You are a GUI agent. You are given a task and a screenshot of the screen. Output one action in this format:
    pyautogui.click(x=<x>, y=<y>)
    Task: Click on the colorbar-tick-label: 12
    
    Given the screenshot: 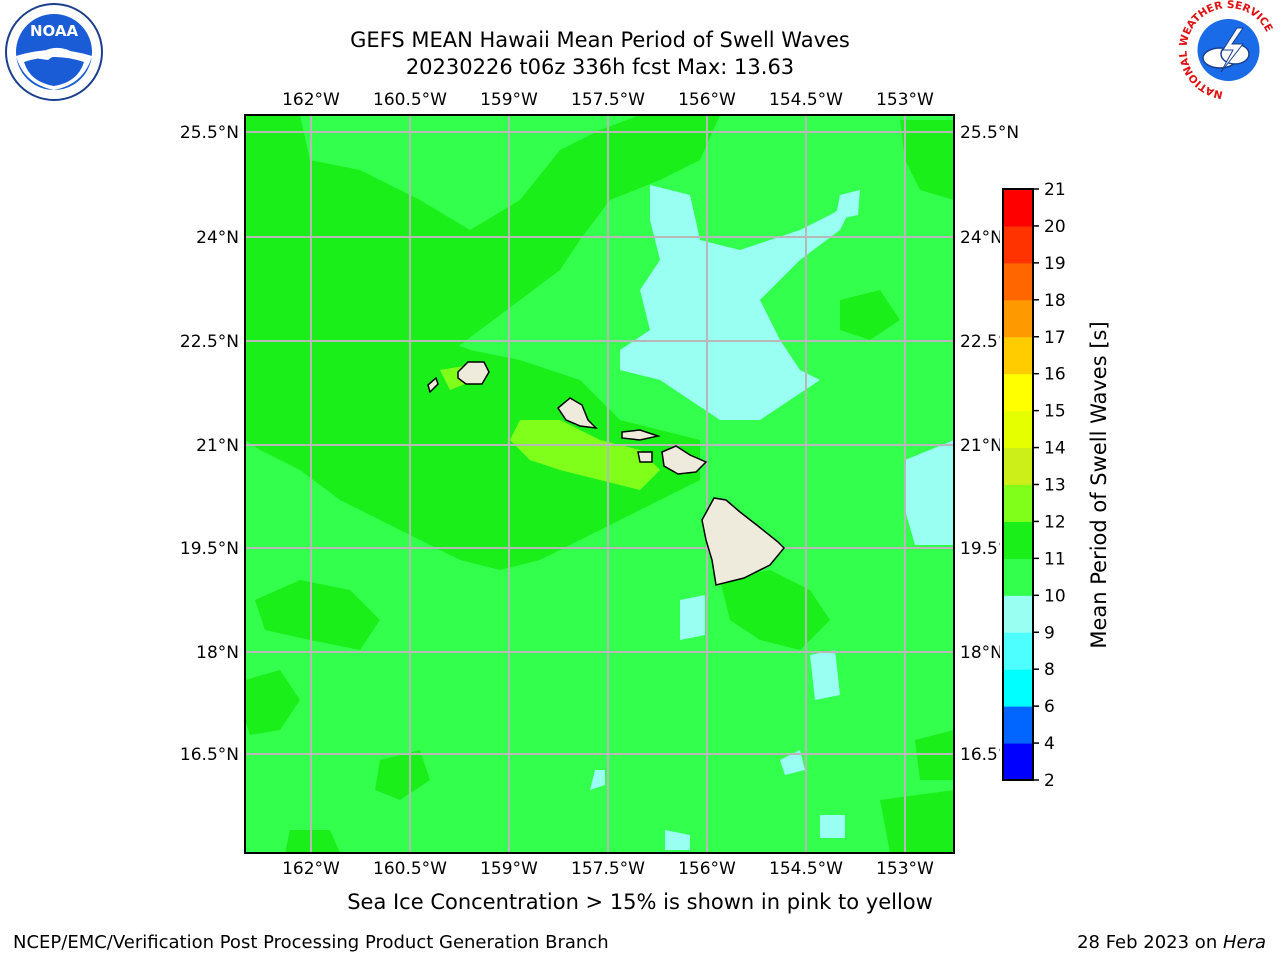 What is the action you would take?
    pyautogui.click(x=1055, y=522)
    